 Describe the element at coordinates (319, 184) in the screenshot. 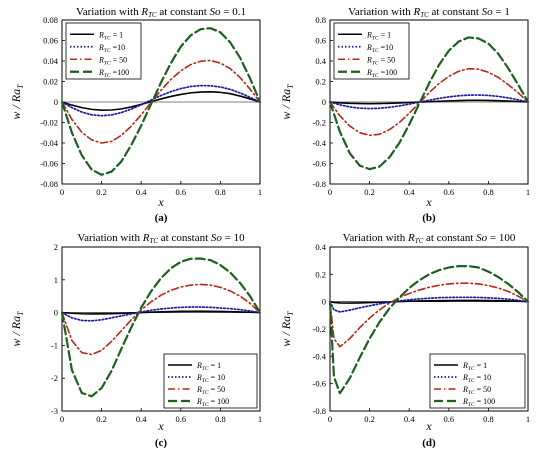

I see `panel-b-ytick-label: -0.8` at that location.